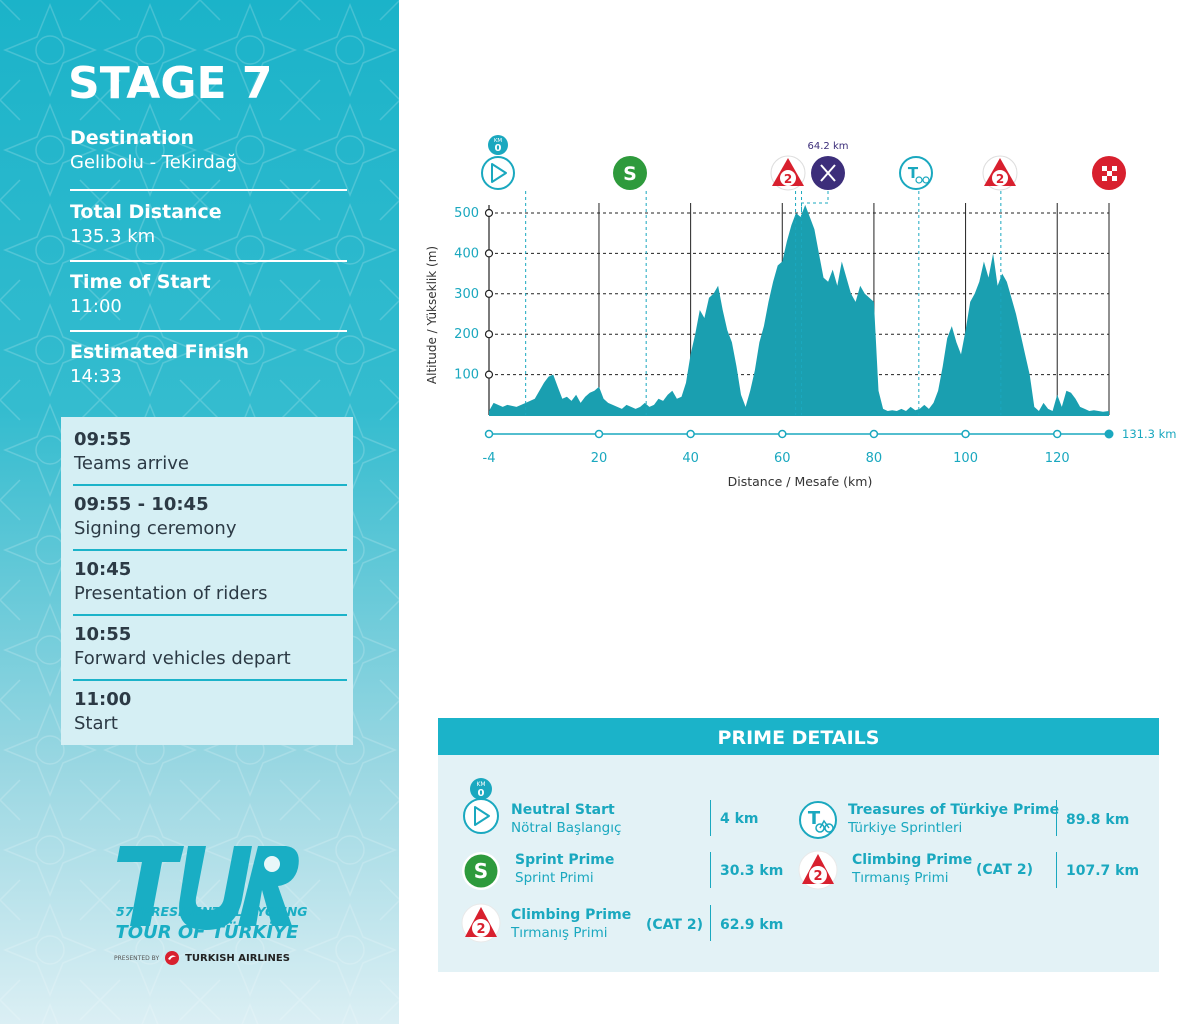  What do you see at coordinates (916, 285) in the screenshot?
I see `treasures-prime-marker: T` at bounding box center [916, 285].